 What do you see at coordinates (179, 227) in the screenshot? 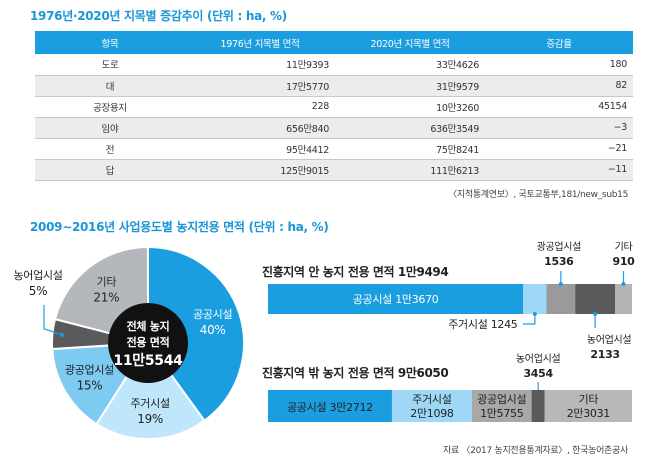
I see `chart-title: 2009∼2016년 사업용도별 농지전용 면적 (단위 : ha, %)` at bounding box center [179, 227].